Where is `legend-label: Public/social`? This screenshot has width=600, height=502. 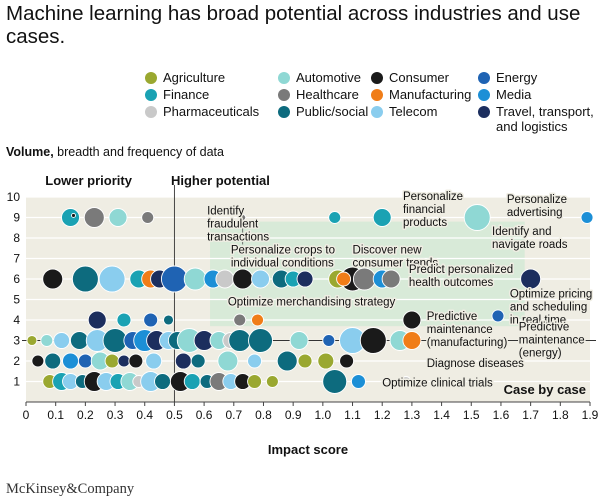
legend-label: Public/social is located at coordinates (332, 111).